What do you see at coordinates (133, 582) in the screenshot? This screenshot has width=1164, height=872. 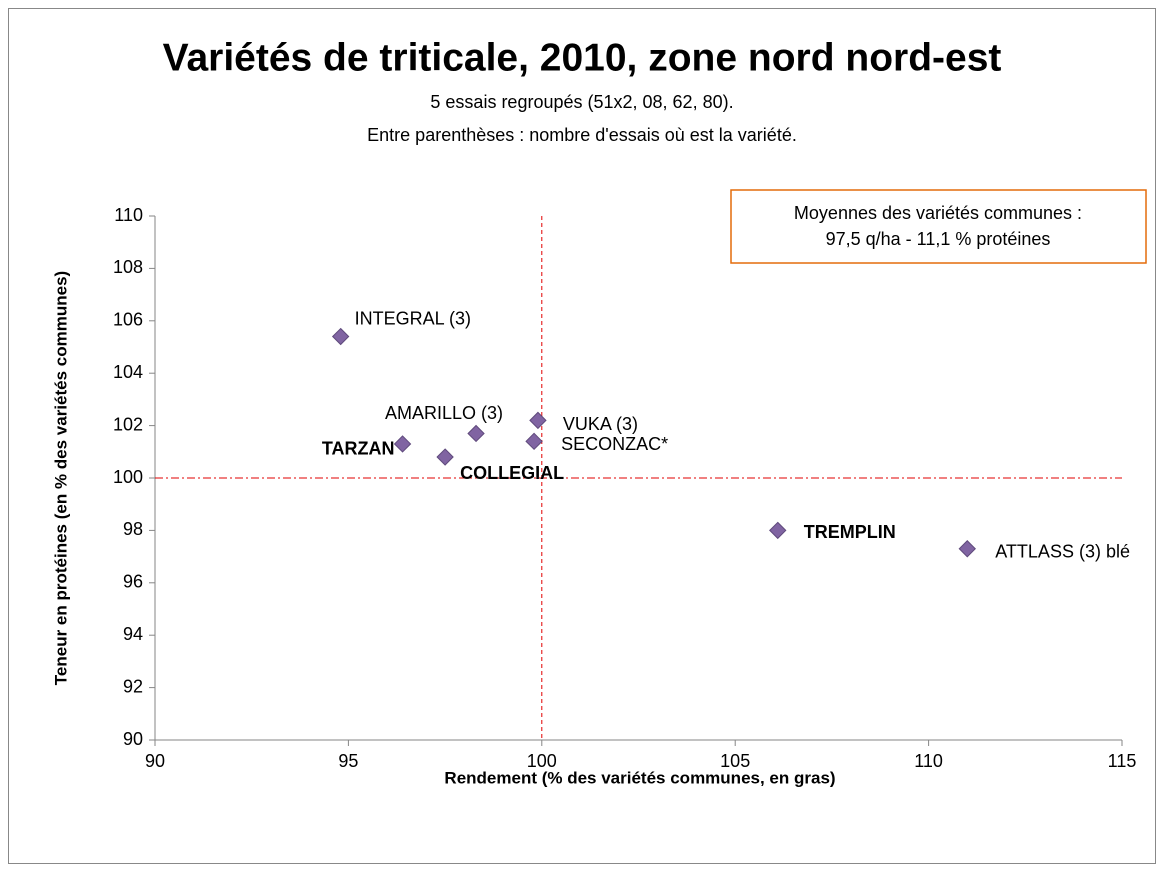 I see `y-tick-label: 96` at bounding box center [133, 582].